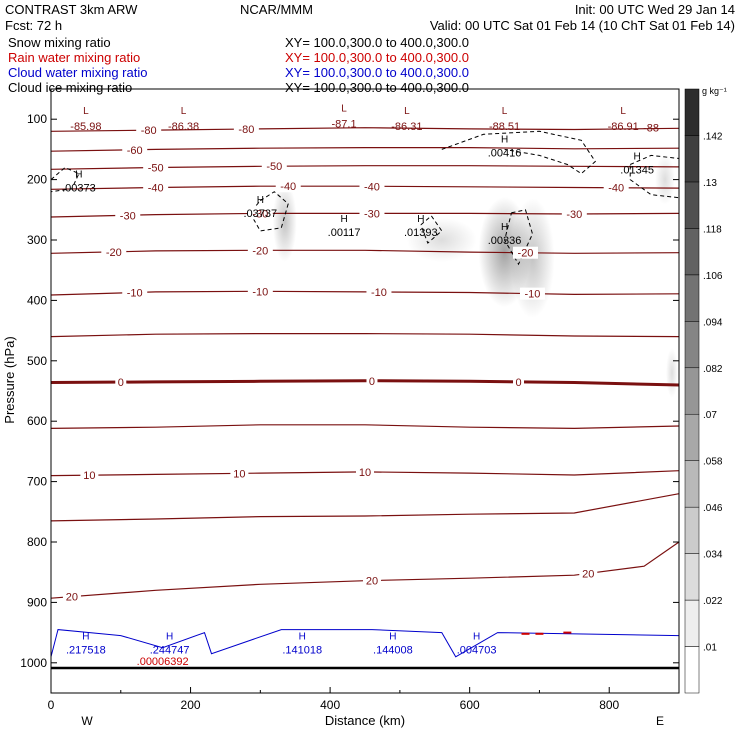 This screenshot has width=740, height=740. I want to click on field-snow-xy: XY= 100.0,300.0 to 400.0,300.0, so click(377, 42).